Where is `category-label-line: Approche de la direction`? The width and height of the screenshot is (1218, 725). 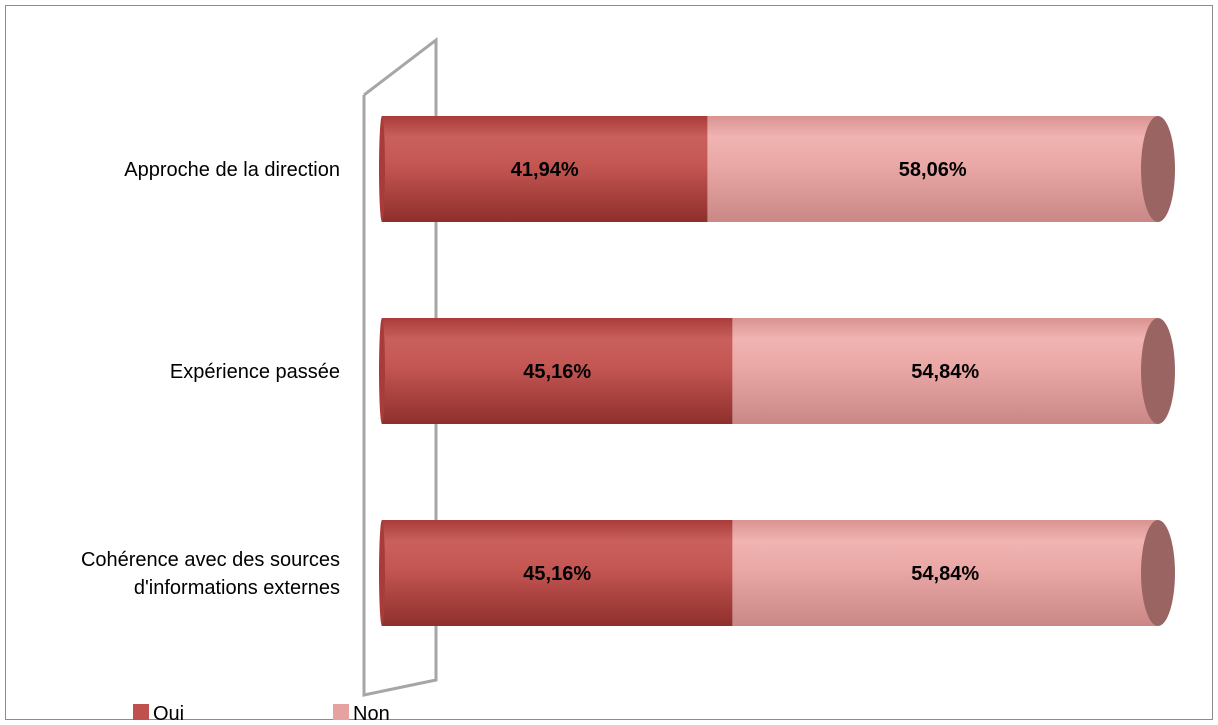 category-label-line: Approche de la direction is located at coordinates (232, 170).